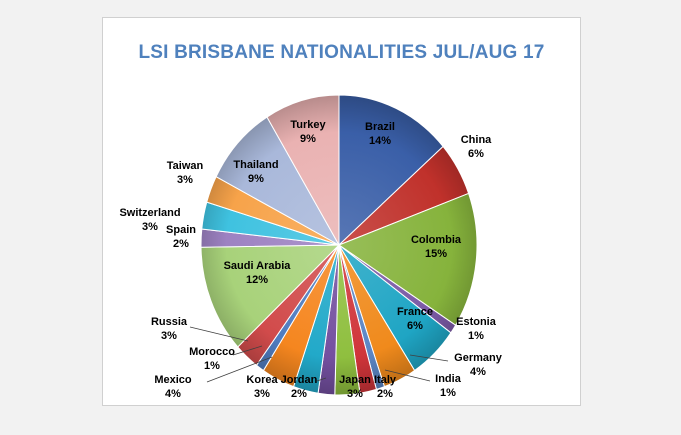 The height and width of the screenshot is (435, 681). I want to click on pie-slice-brazil, so click(391, 170).